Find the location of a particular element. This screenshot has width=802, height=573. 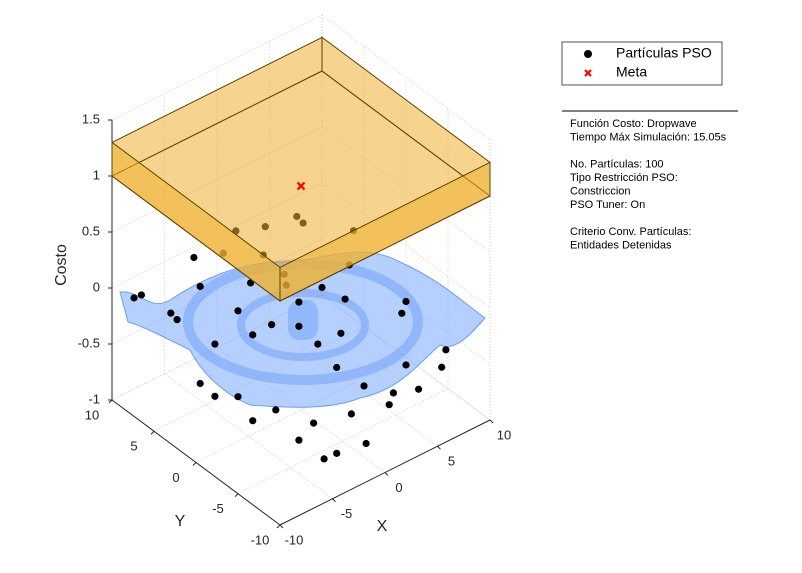

legend is located at coordinates (642, 63).